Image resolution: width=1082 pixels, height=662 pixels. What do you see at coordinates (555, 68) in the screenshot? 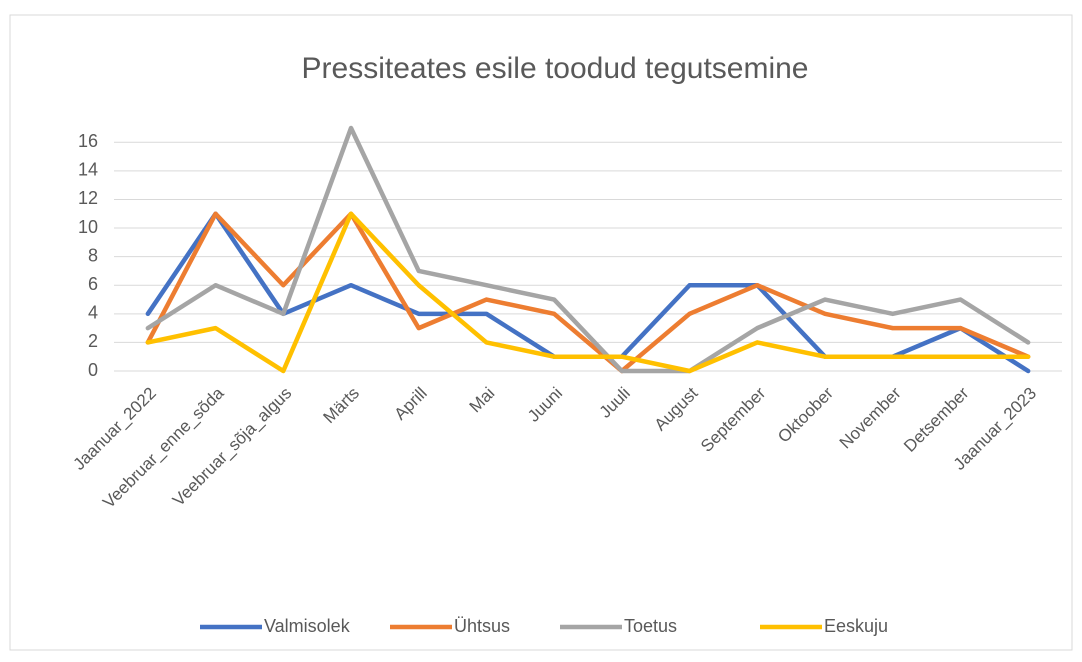
I see `chart-title: Pressiteates esile toodud tegutsemine` at bounding box center [555, 68].